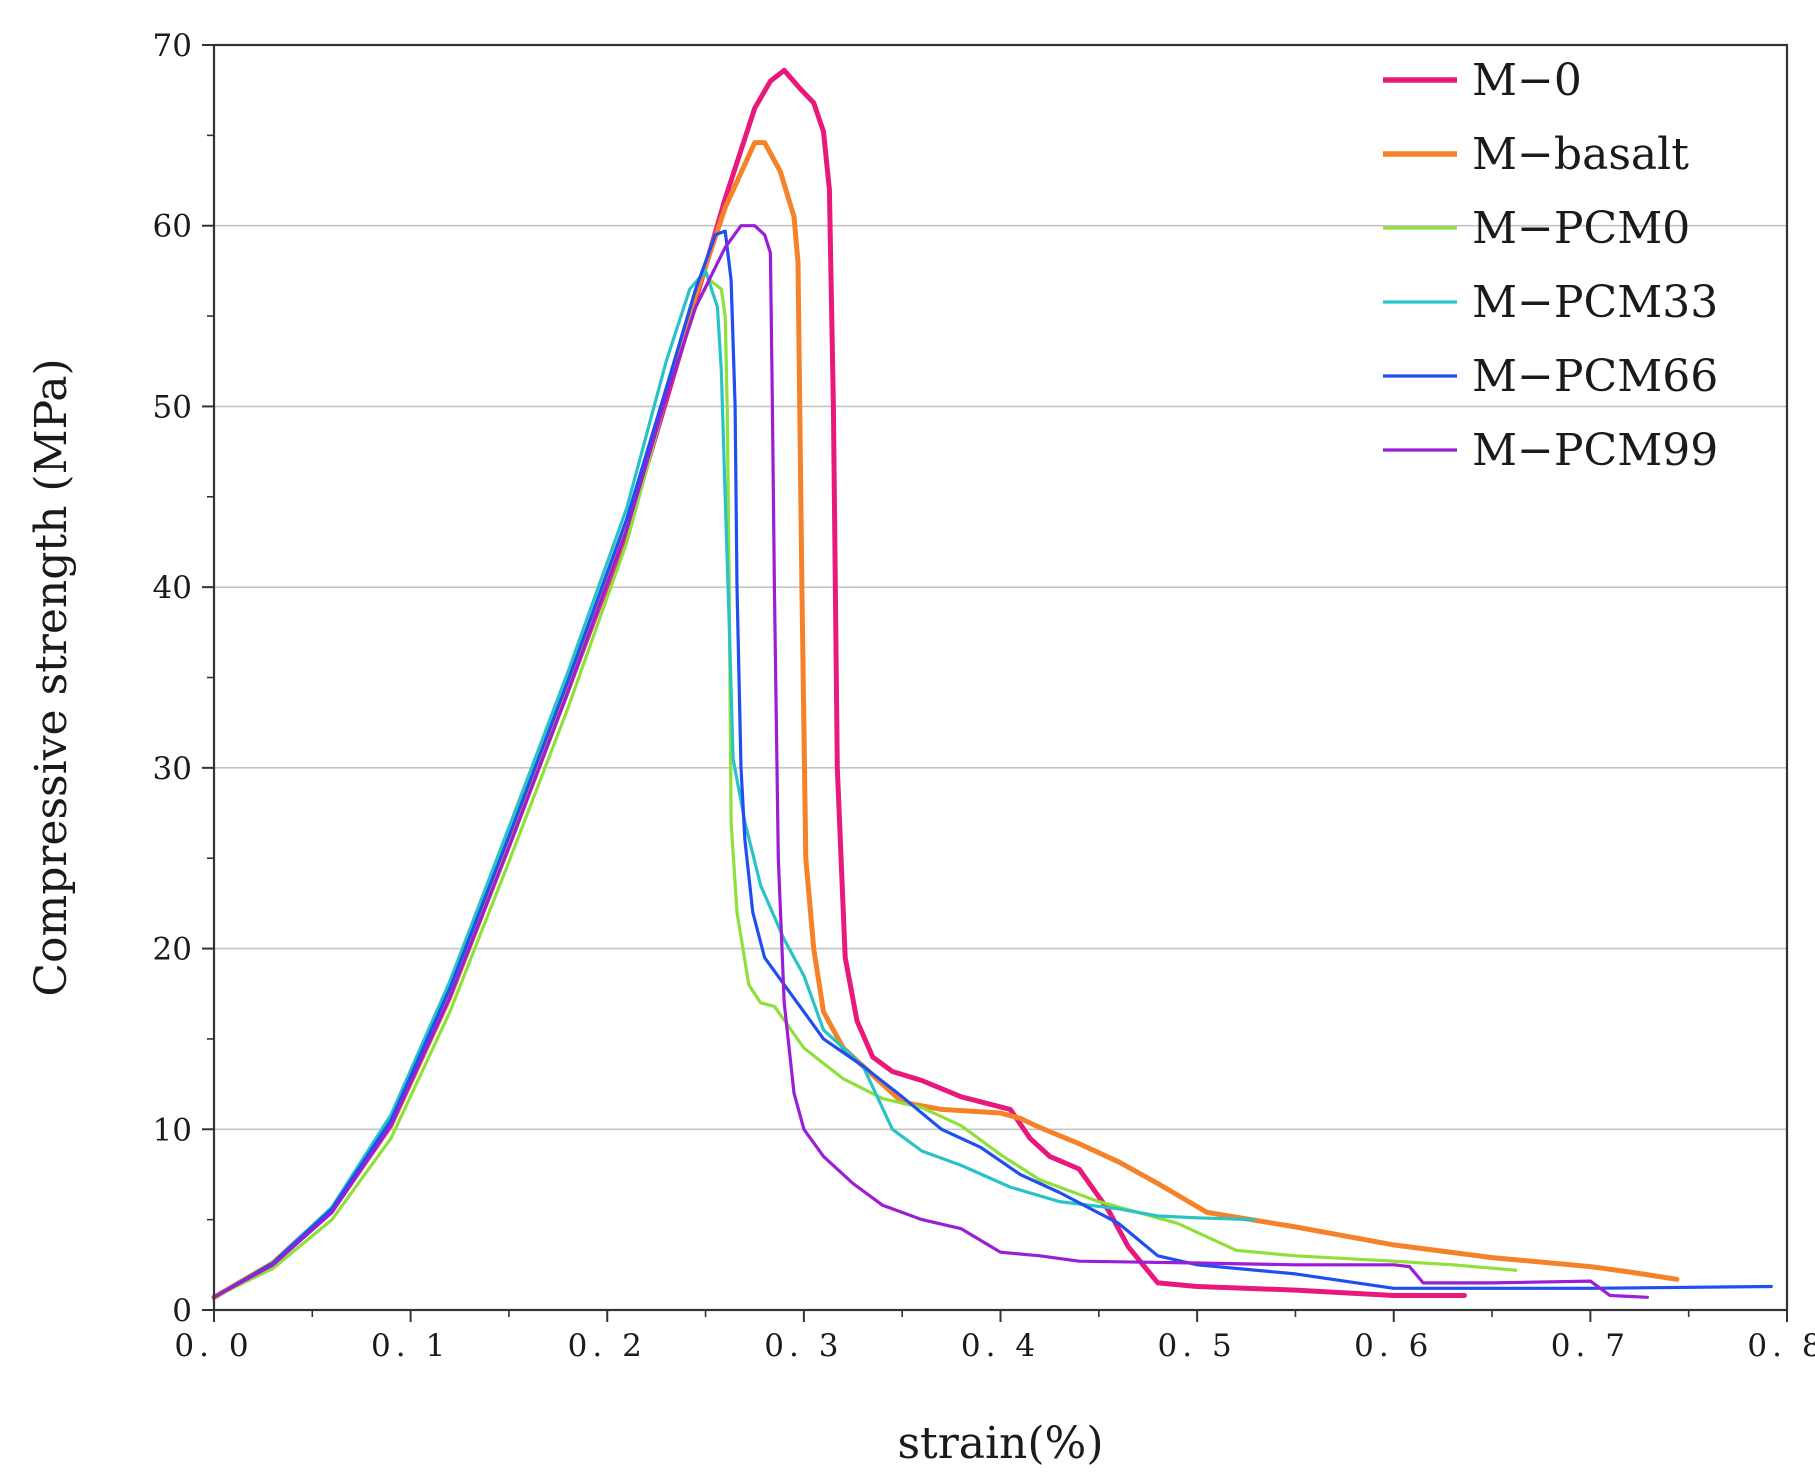 The height and width of the screenshot is (1480, 1815). I want to click on y-tick-label: 60, so click(172, 227).